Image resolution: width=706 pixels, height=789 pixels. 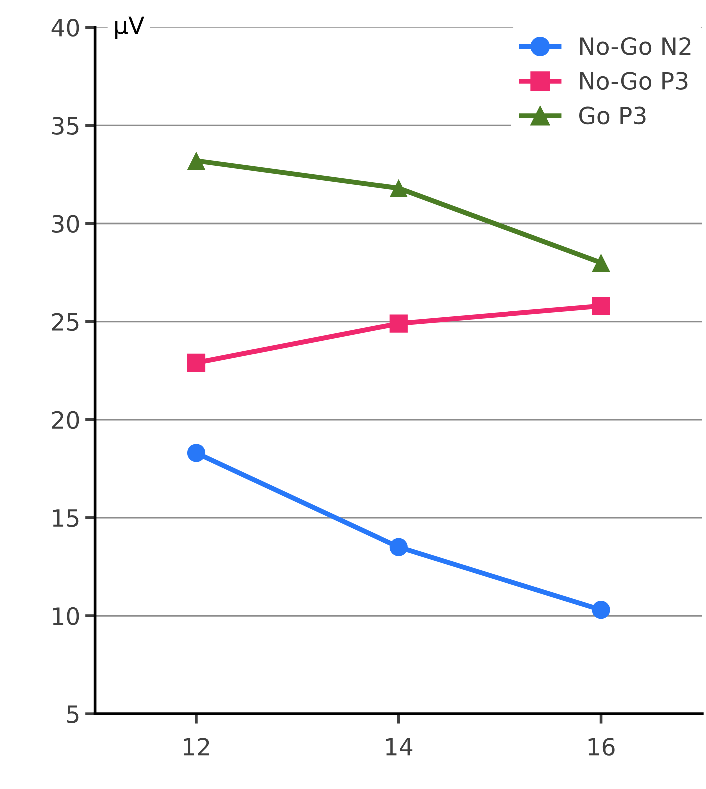 I want to click on y-tick-label: 25, so click(x=65, y=322).